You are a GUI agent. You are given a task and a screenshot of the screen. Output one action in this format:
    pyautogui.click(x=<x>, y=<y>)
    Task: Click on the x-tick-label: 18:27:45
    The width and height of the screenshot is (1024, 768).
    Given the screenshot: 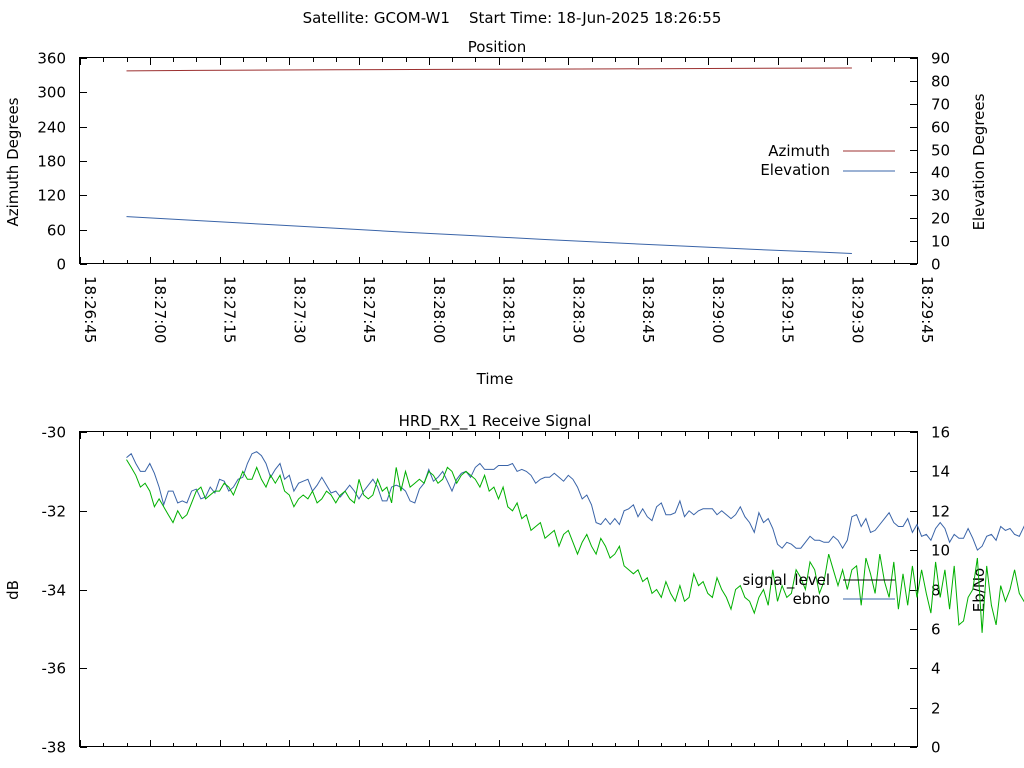 What is the action you would take?
    pyautogui.click(x=369, y=309)
    